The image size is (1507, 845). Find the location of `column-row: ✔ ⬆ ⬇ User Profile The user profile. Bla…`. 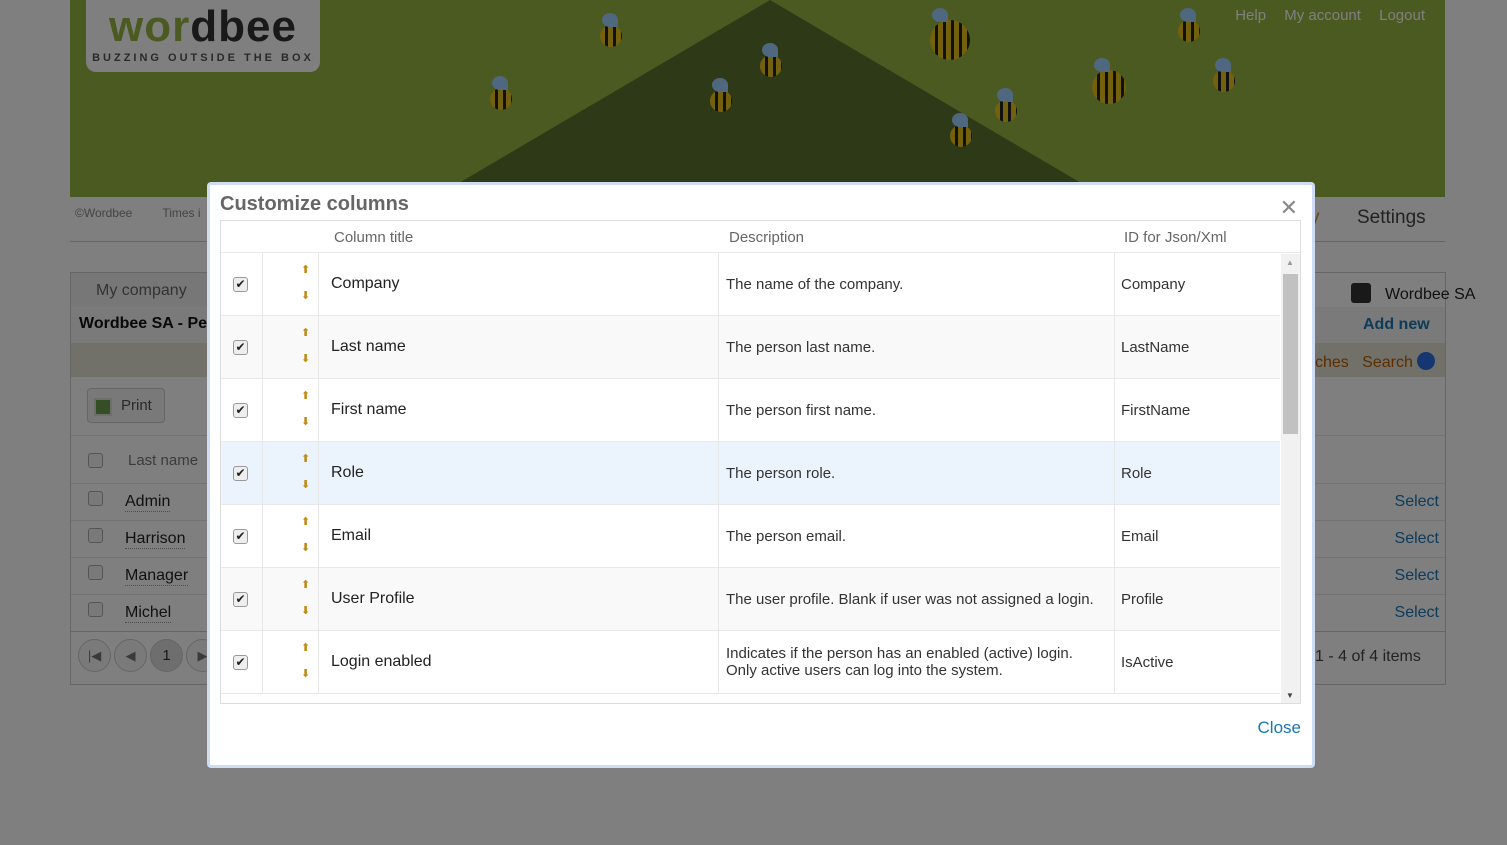

column-row: ✔ ⬆ ⬇ User Profile The user profile. Bla… is located at coordinates (750, 599).